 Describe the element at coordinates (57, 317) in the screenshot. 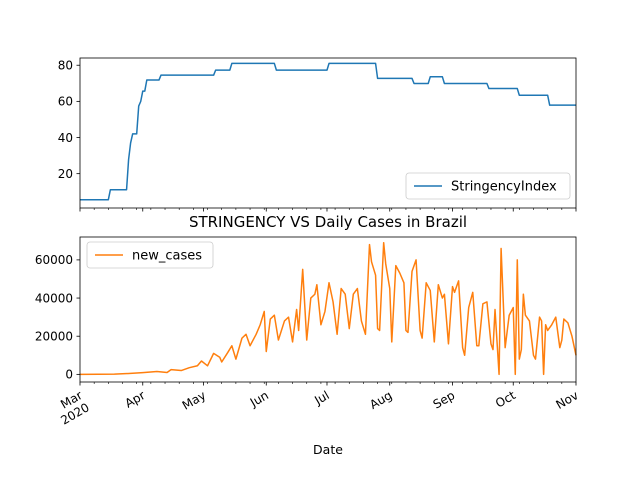

I see `new-cases-y-ticks: 0 20000 40000 60000` at that location.